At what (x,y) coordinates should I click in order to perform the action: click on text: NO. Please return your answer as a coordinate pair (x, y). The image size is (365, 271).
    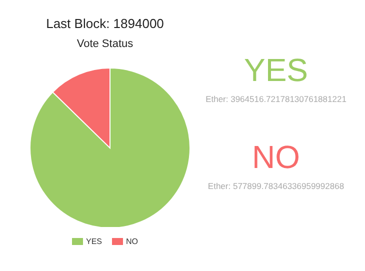
    Looking at the image, I should click on (276, 157).